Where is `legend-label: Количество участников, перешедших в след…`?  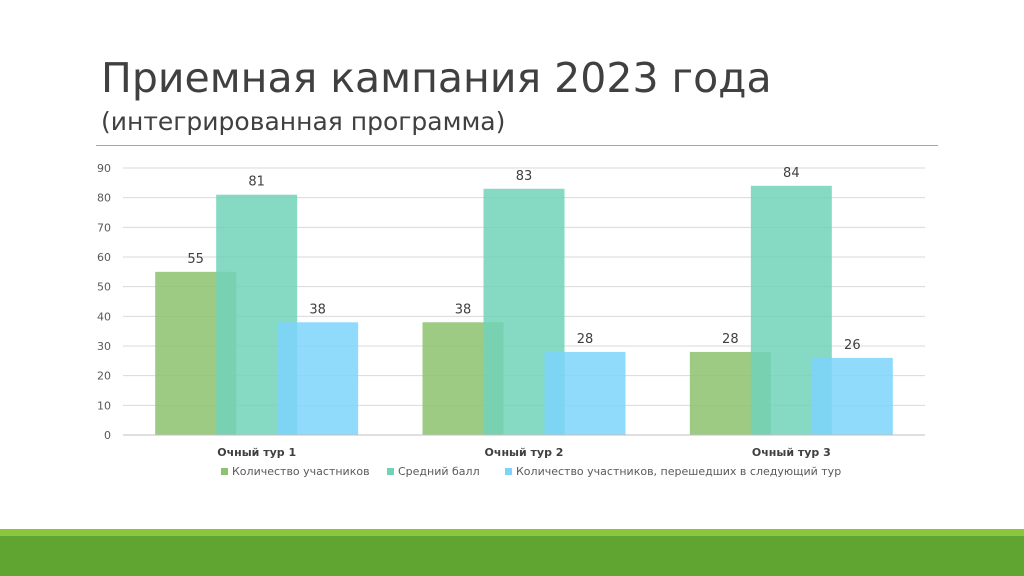 legend-label: Количество участников, перешедших в след… is located at coordinates (678, 471).